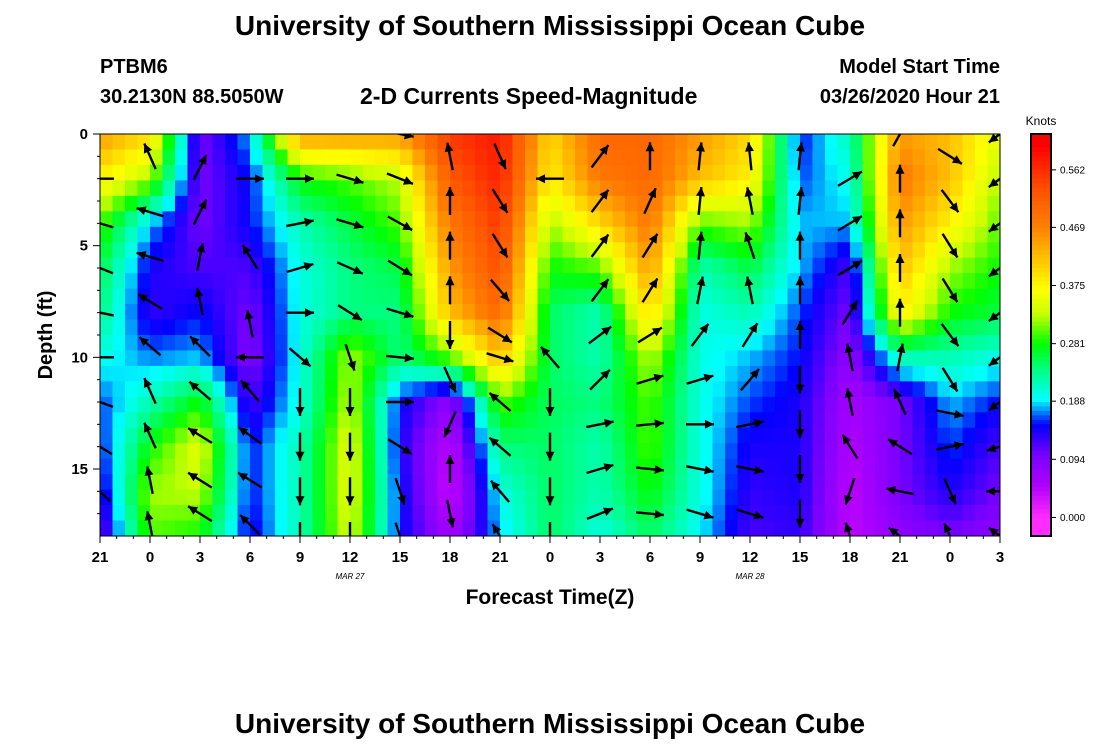  What do you see at coordinates (909, 97) in the screenshot?
I see `model-start-value: 03/26/2020 Hour 21` at bounding box center [909, 97].